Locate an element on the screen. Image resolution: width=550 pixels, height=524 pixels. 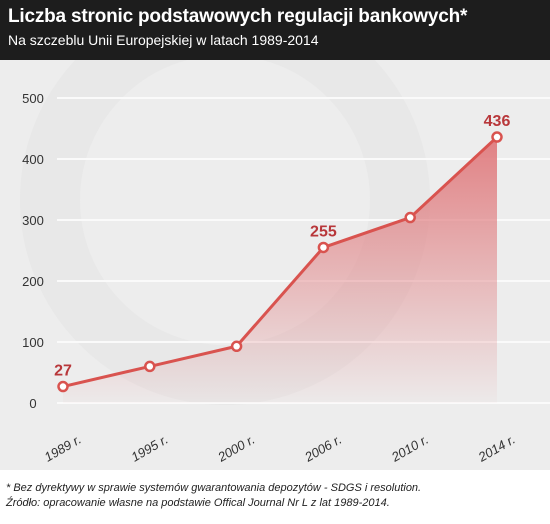
y-tick-label: 200 is located at coordinates (33, 281).